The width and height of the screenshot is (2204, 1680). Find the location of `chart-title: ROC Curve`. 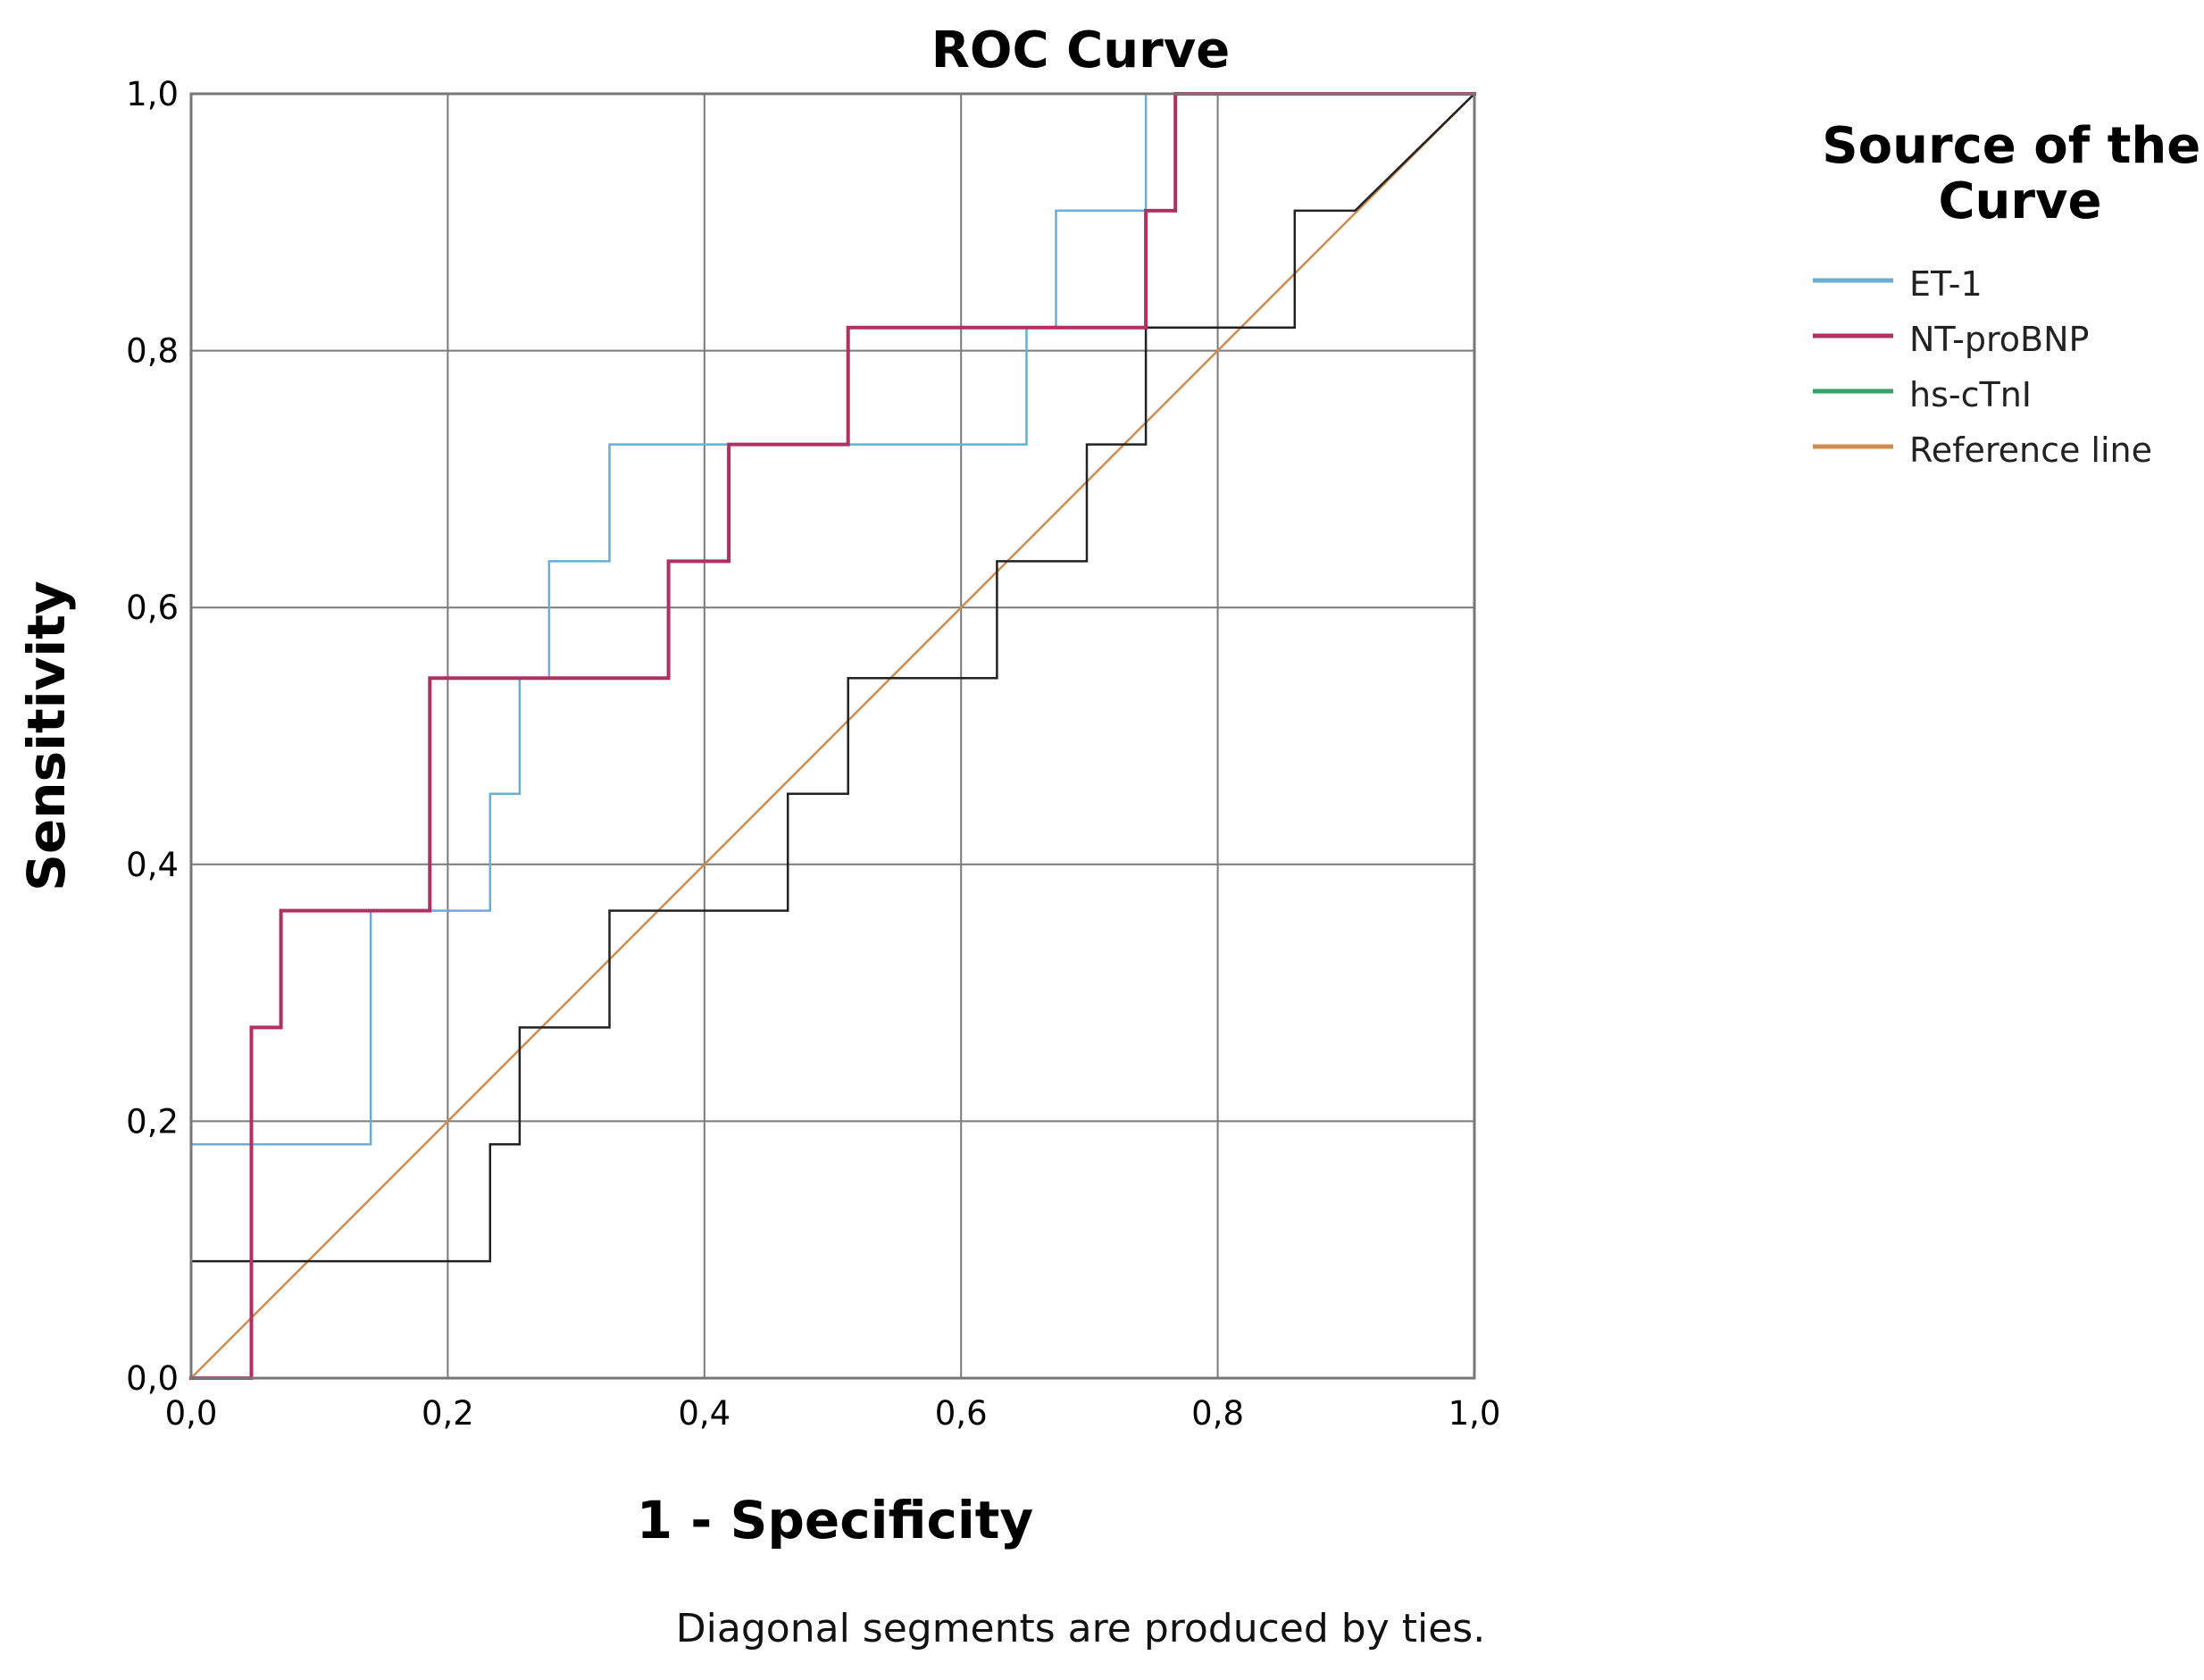

chart-title: ROC Curve is located at coordinates (1080, 50).